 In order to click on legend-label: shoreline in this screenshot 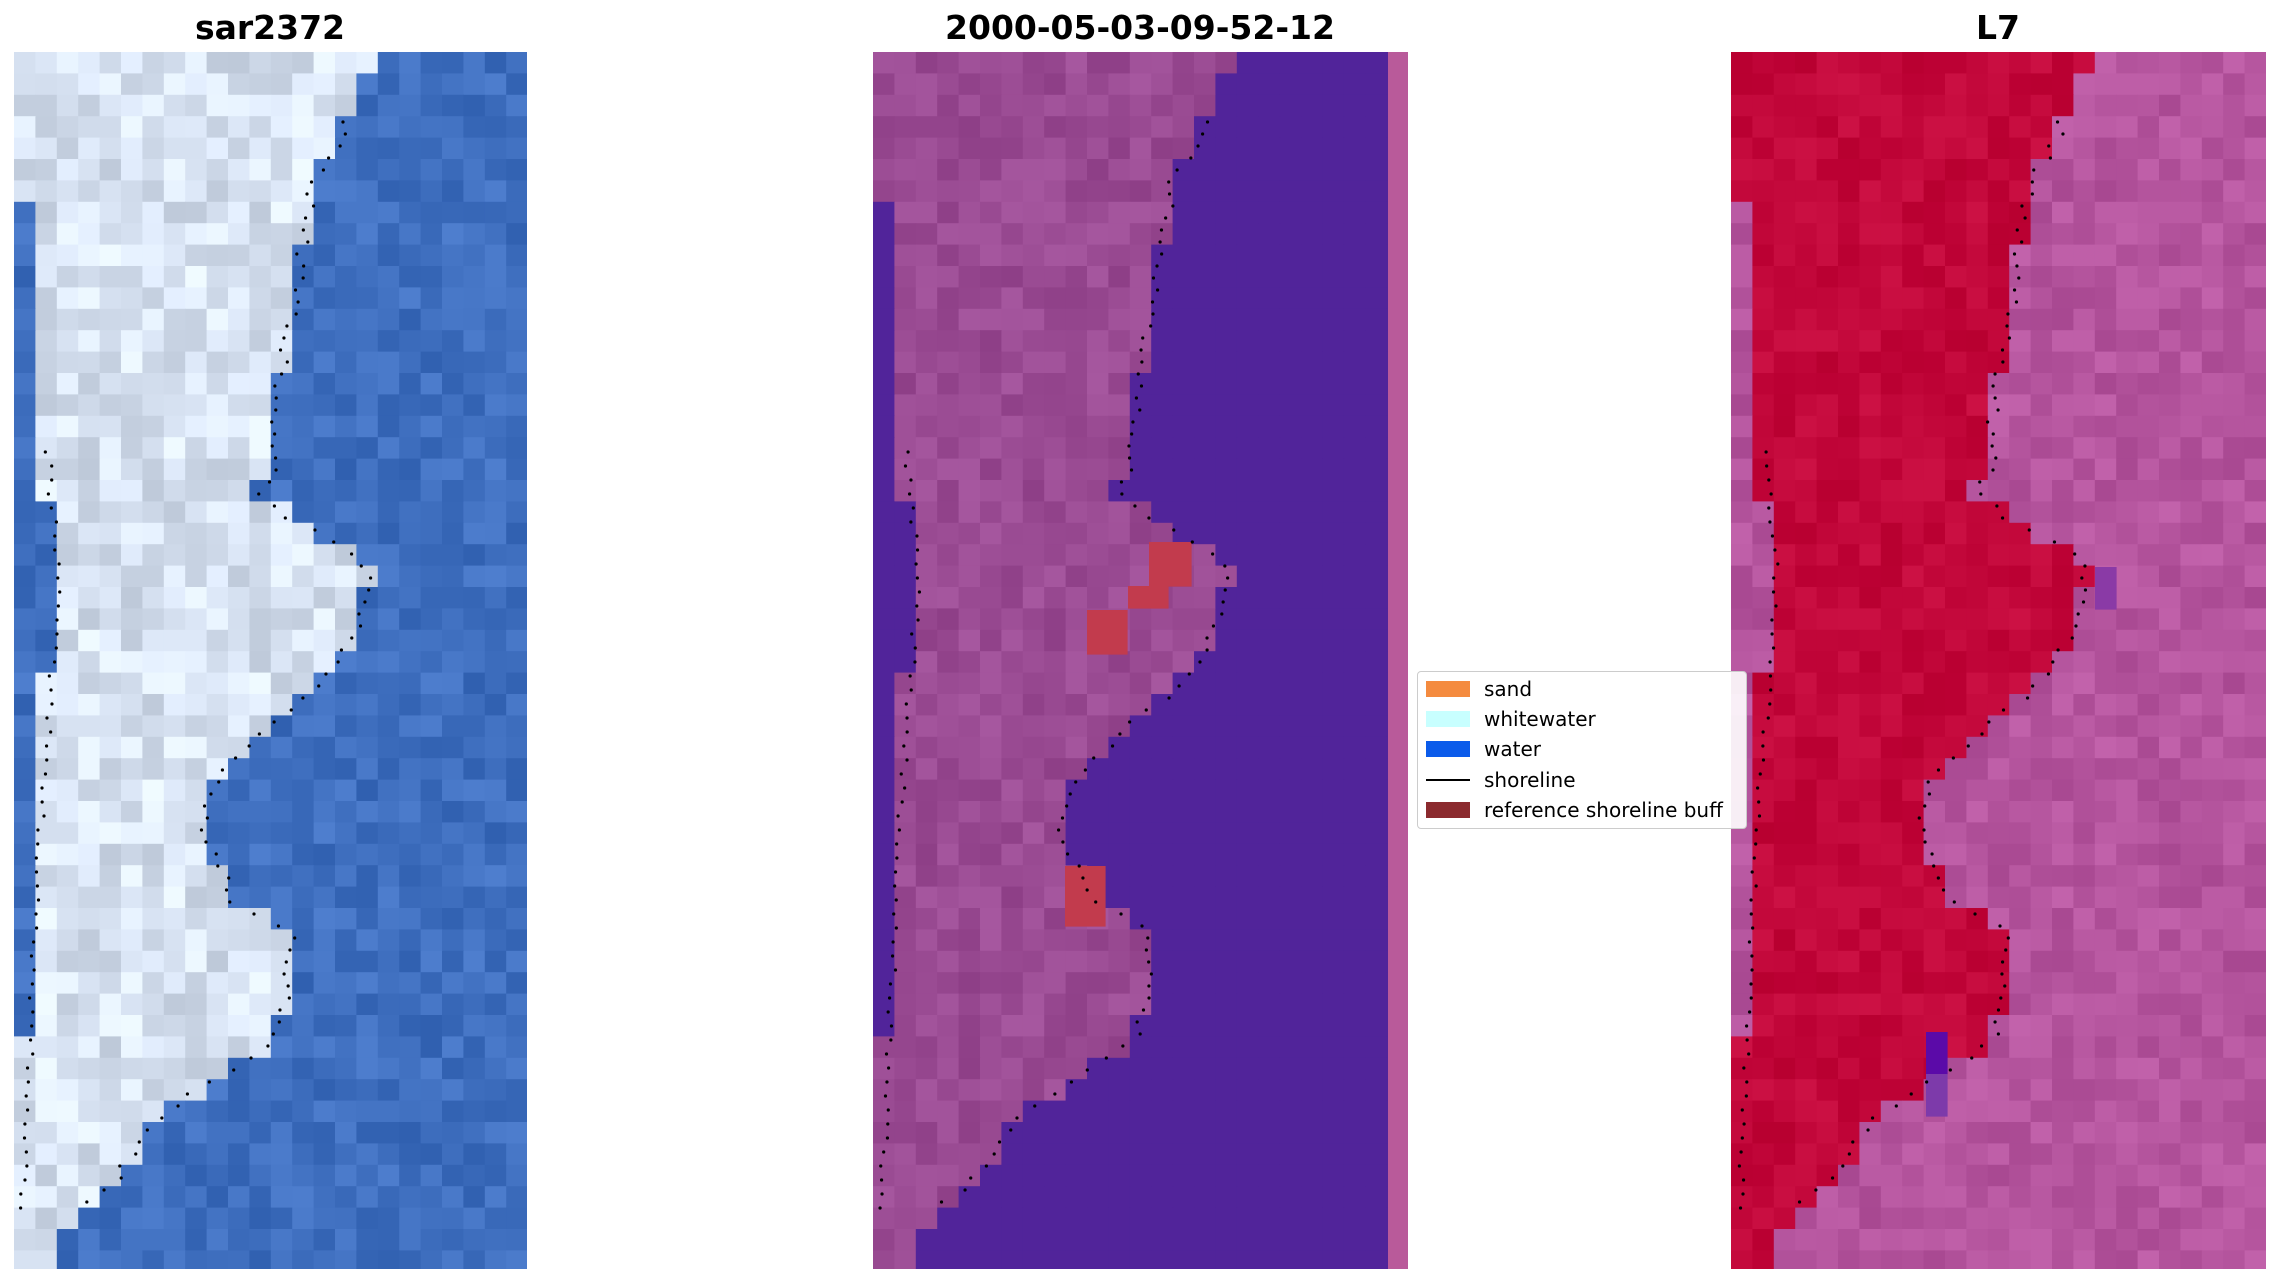, I will do `click(1530, 780)`.